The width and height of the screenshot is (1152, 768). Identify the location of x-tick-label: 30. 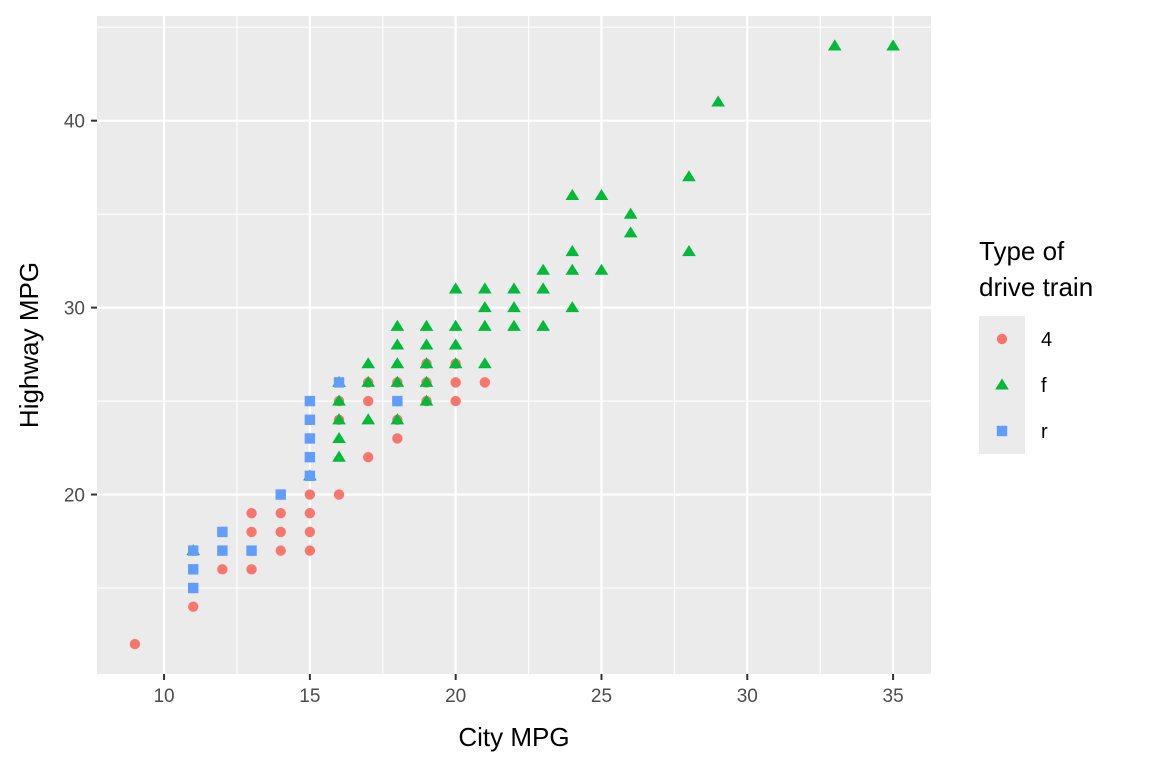
(747, 696).